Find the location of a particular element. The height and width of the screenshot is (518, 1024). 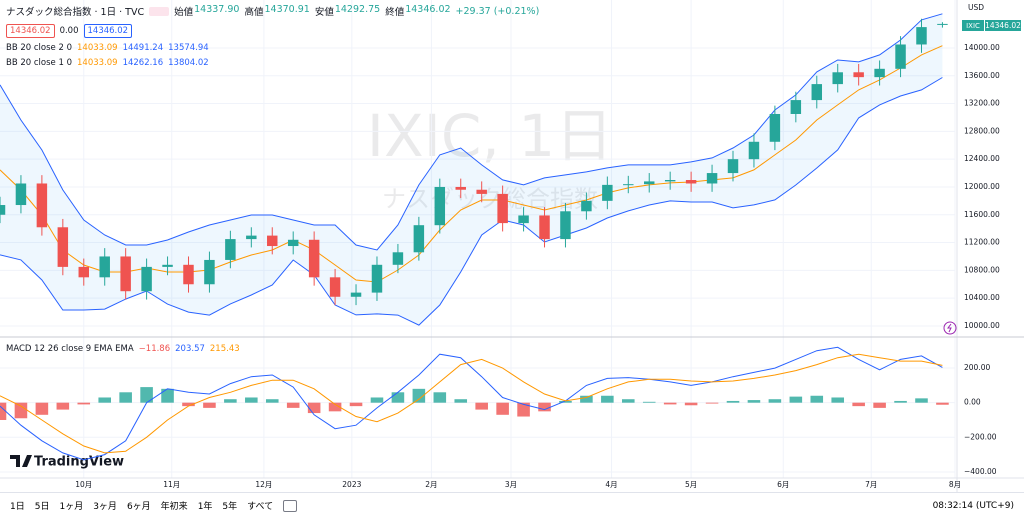

event-icon-bolt is located at coordinates (949, 328).